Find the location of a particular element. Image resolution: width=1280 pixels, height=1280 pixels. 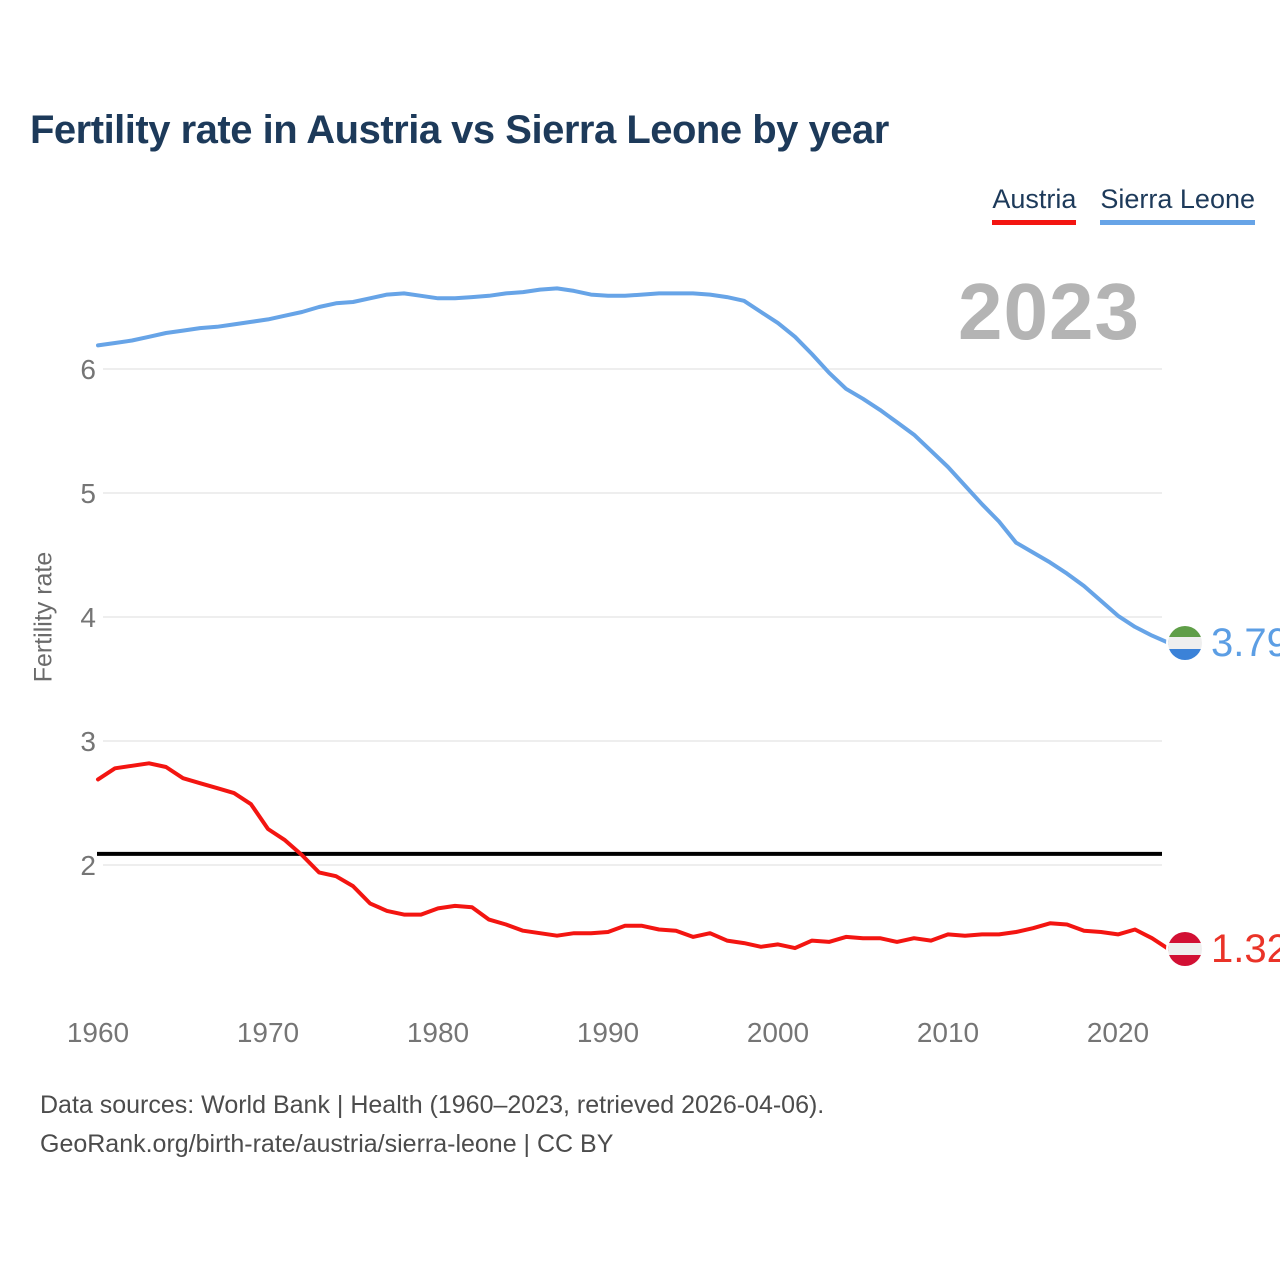

legend-item-austria: Austria is located at coordinates (1034, 204).